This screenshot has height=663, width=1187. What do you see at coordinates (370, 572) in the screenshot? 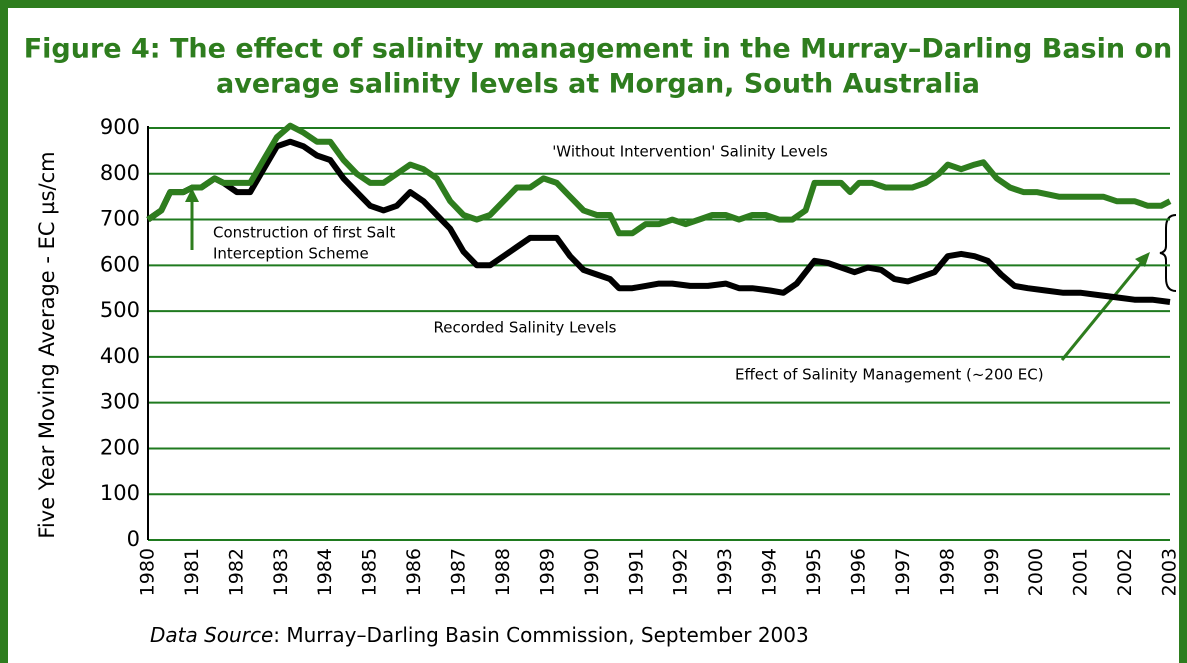
I see `x-tick-label: 1985` at bounding box center [370, 572].